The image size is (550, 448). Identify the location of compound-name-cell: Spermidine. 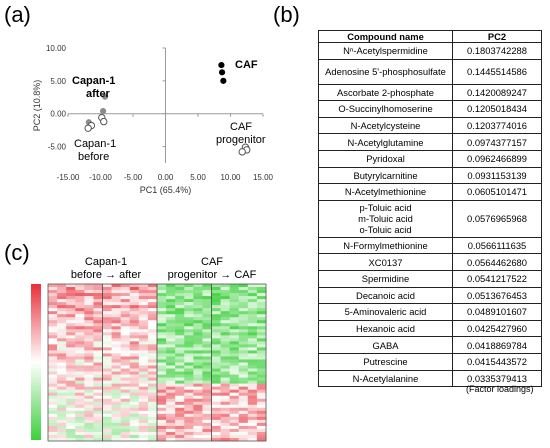
(385, 278).